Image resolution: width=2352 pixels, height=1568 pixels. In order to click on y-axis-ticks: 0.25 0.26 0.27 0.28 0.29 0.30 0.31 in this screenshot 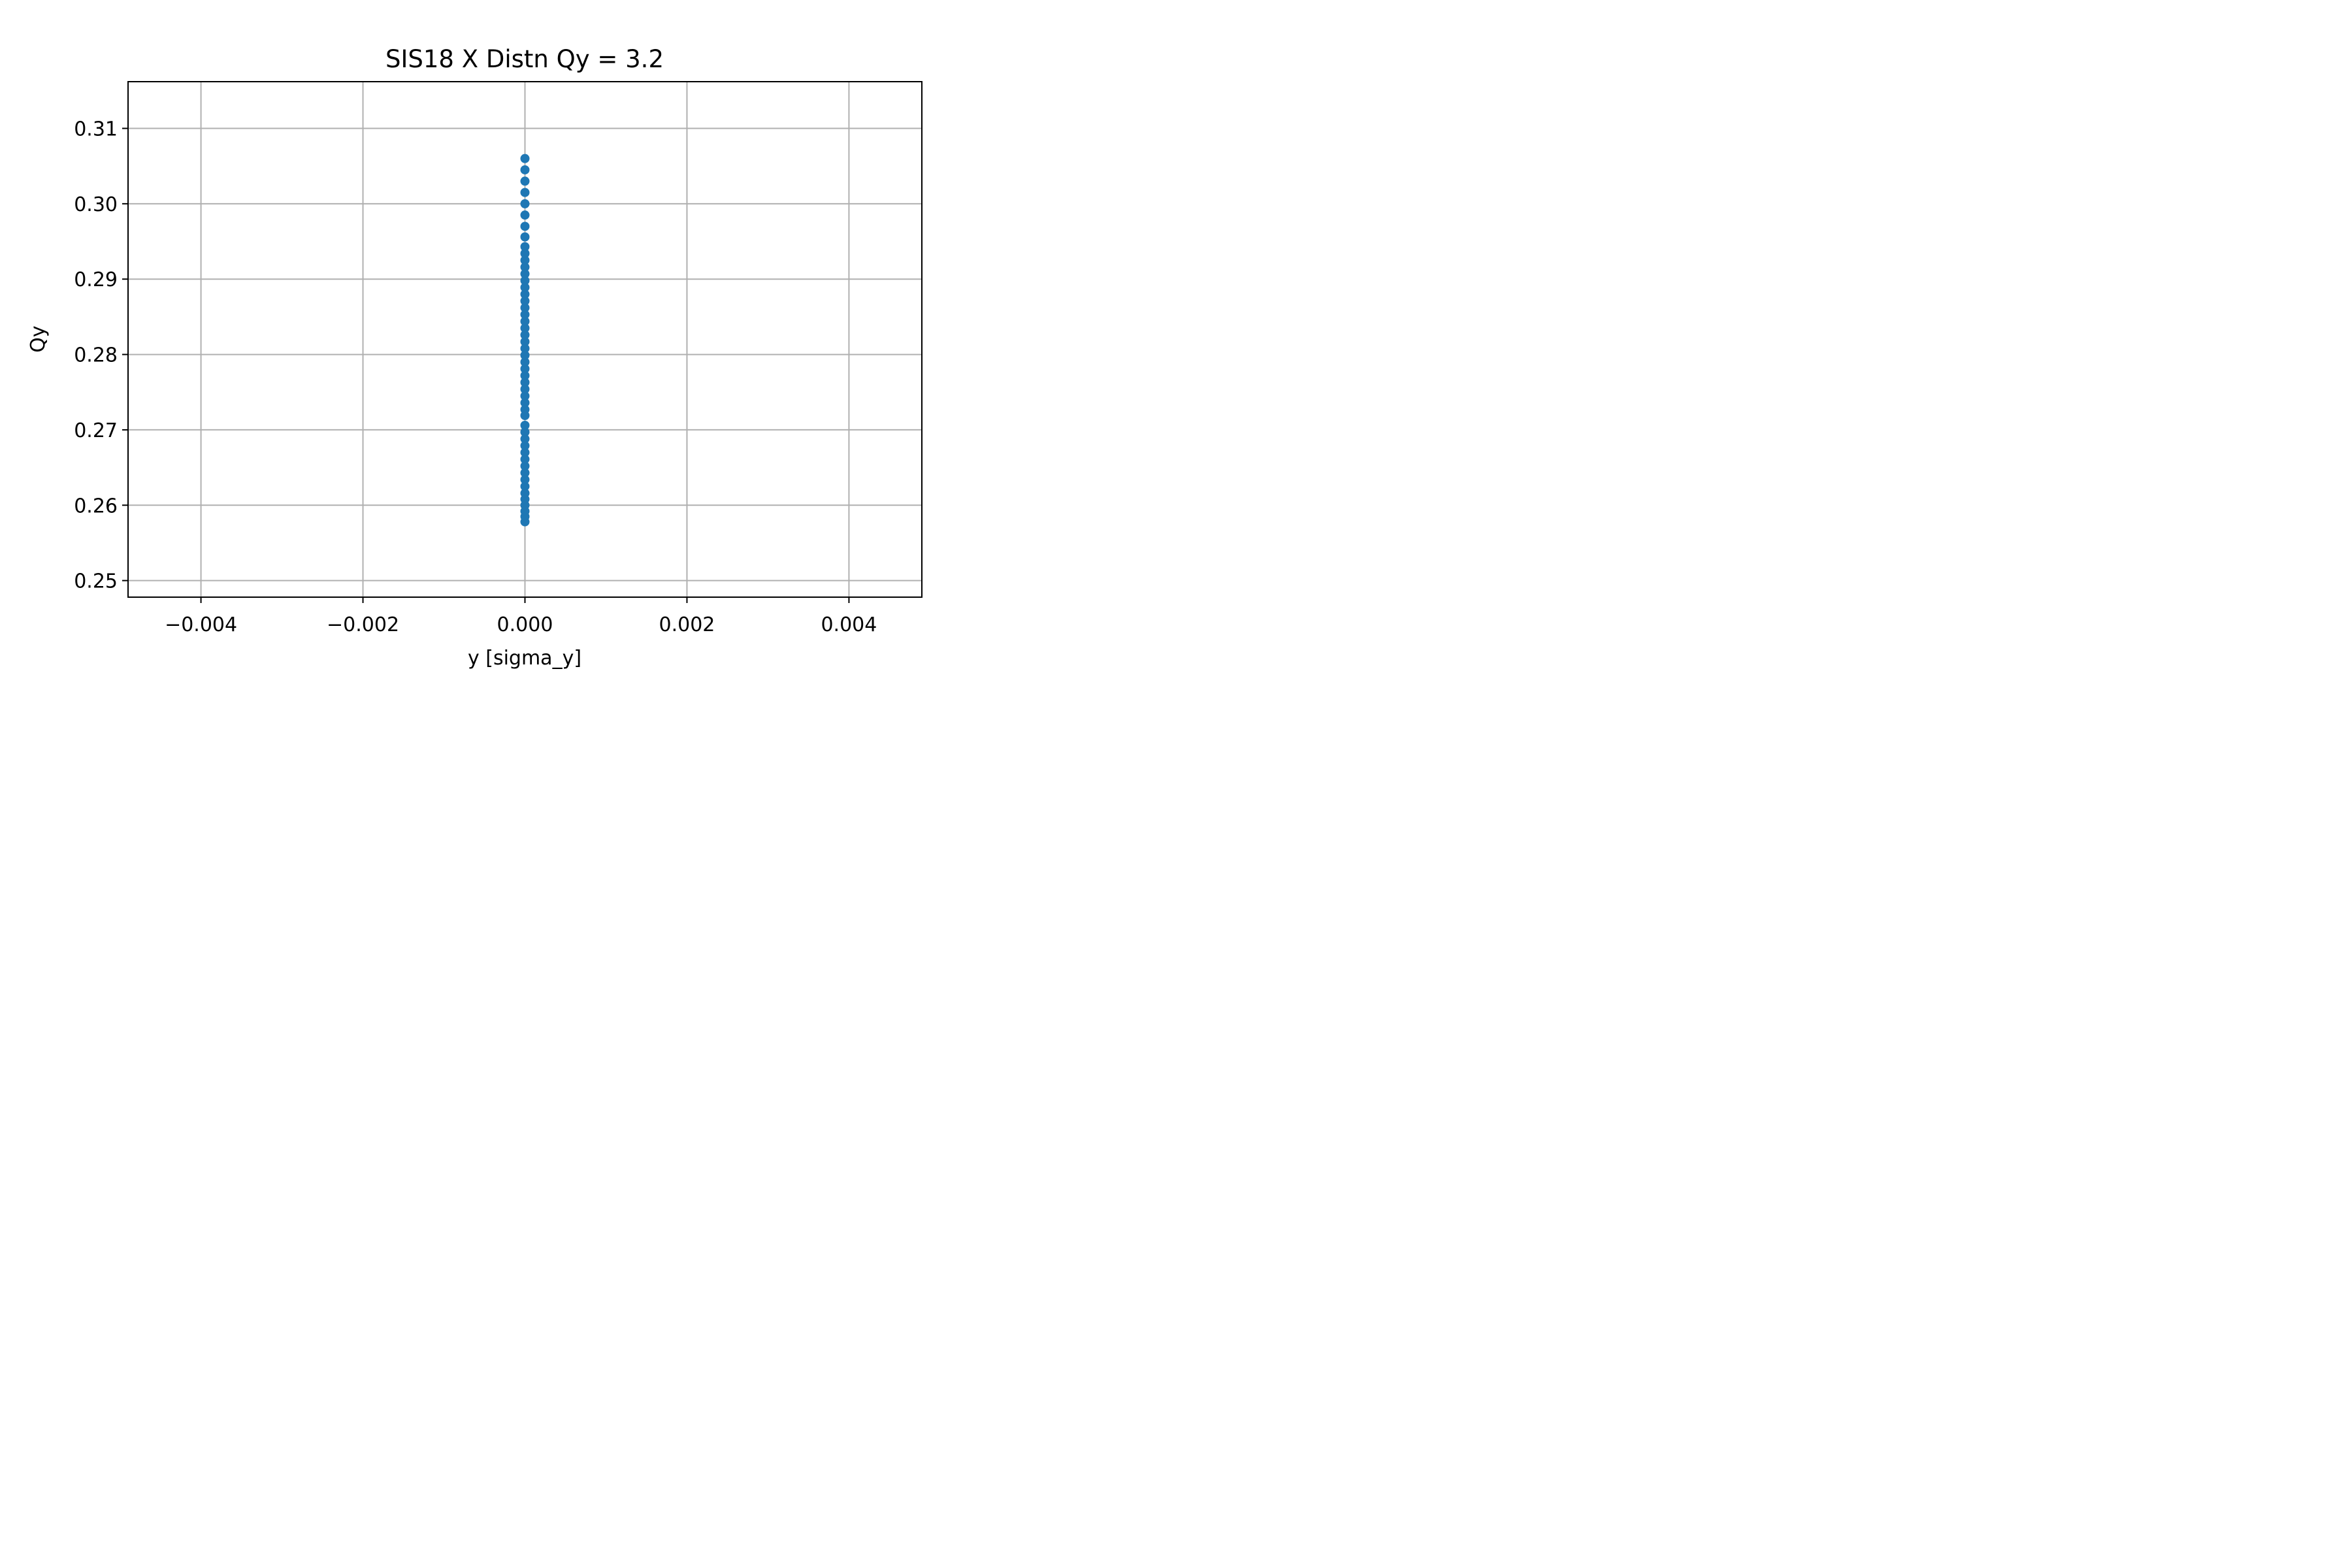, I will do `click(101, 355)`.